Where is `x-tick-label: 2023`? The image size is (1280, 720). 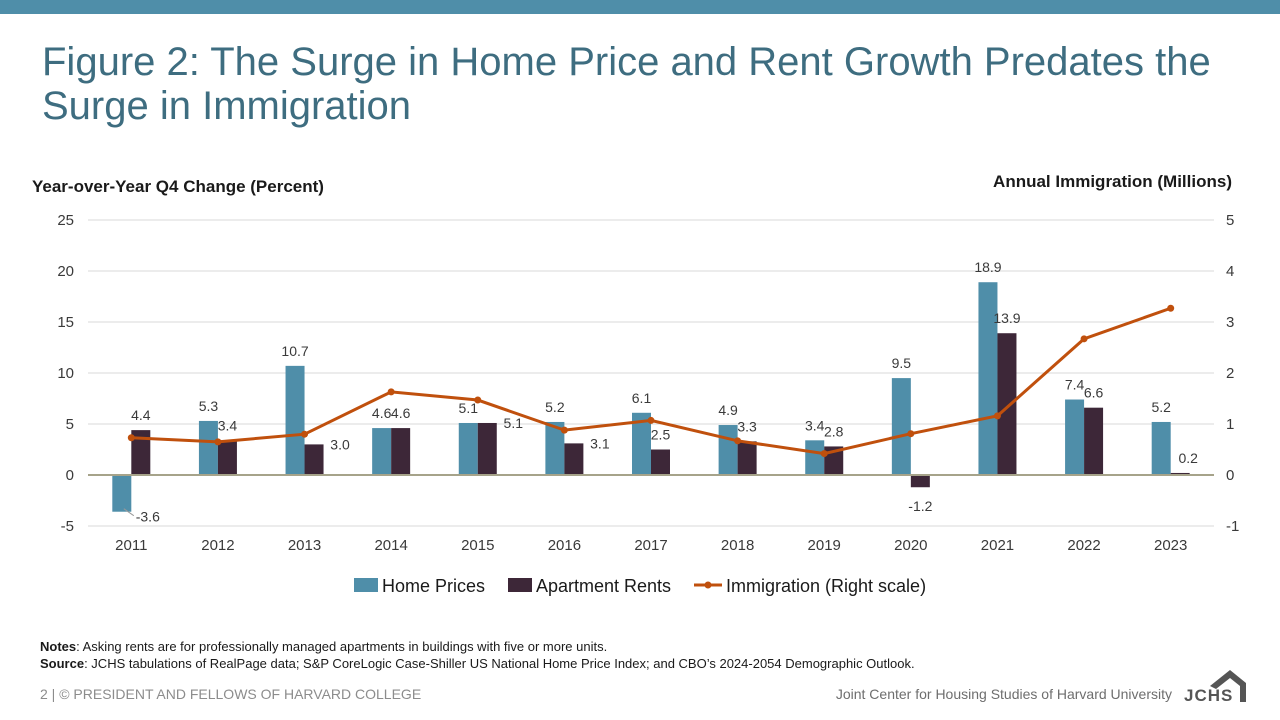
x-tick-label: 2023 is located at coordinates (1170, 545).